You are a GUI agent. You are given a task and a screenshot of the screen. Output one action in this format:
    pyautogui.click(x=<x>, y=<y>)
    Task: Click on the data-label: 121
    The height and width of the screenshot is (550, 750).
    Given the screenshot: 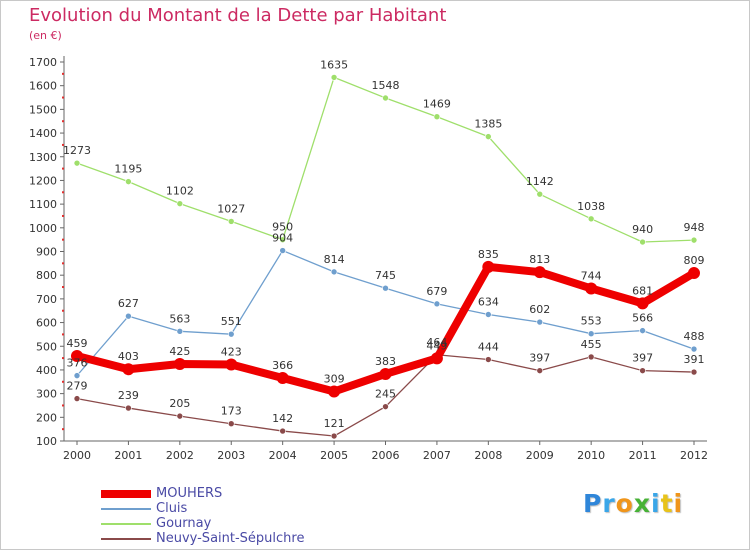 What is the action you would take?
    pyautogui.click(x=334, y=423)
    